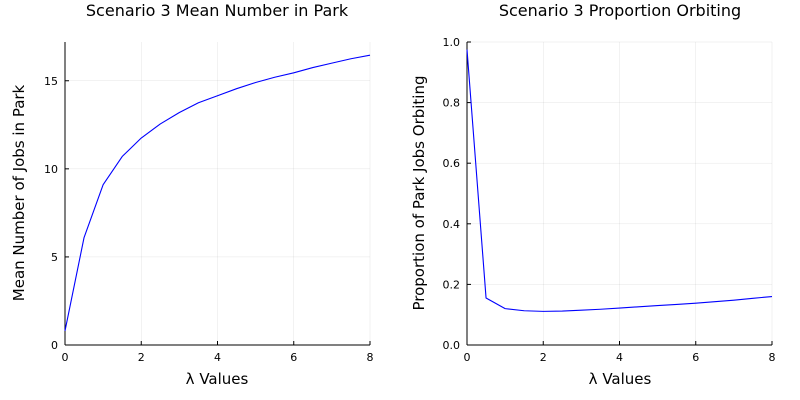 Image resolution: width=800 pixels, height=400 pixels. Describe the element at coordinates (51, 81) in the screenshot. I see `y-tick-label: 15` at that location.